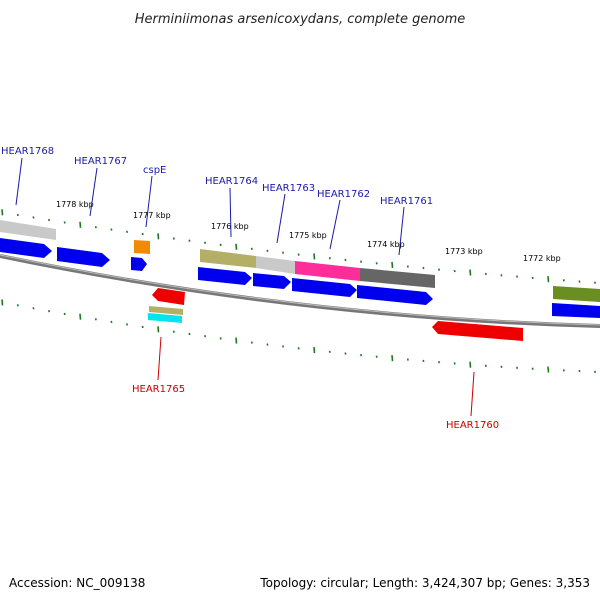  I want to click on tick-label-1778: 1778 kbp, so click(75, 204).